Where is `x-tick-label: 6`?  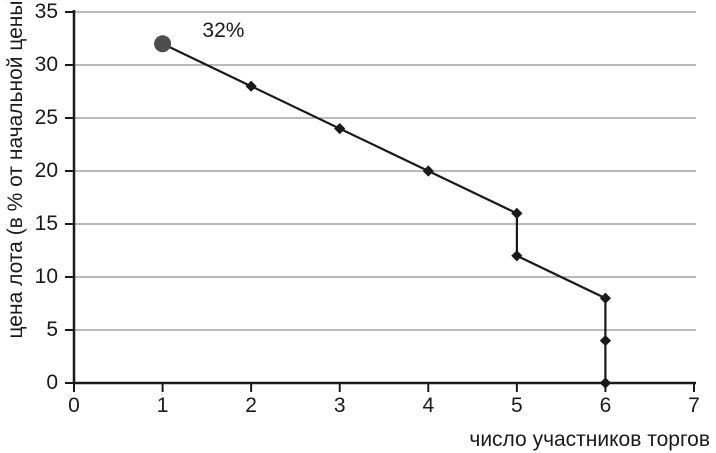 x-tick-label: 6 is located at coordinates (605, 405).